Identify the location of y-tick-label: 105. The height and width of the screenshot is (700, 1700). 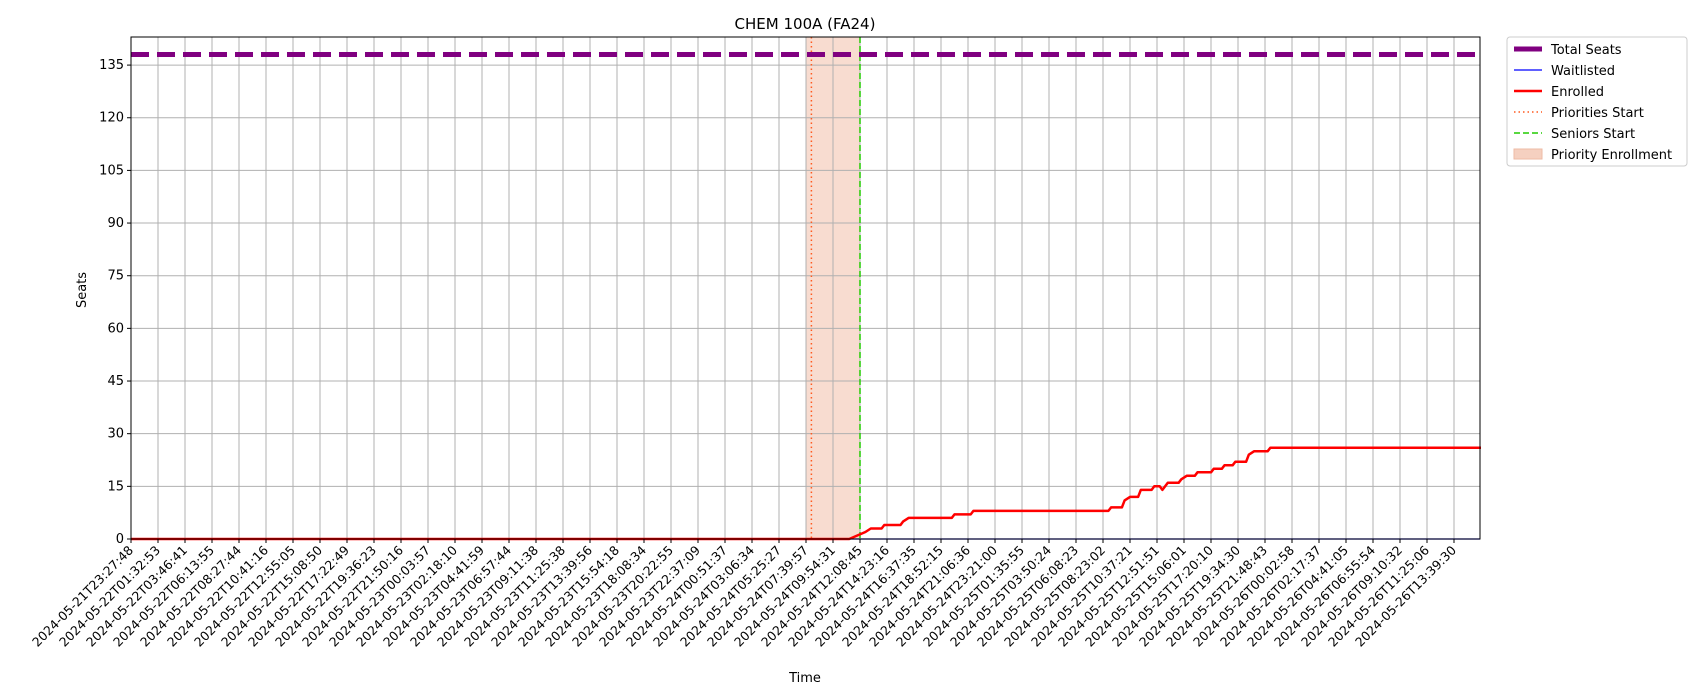
(111, 170).